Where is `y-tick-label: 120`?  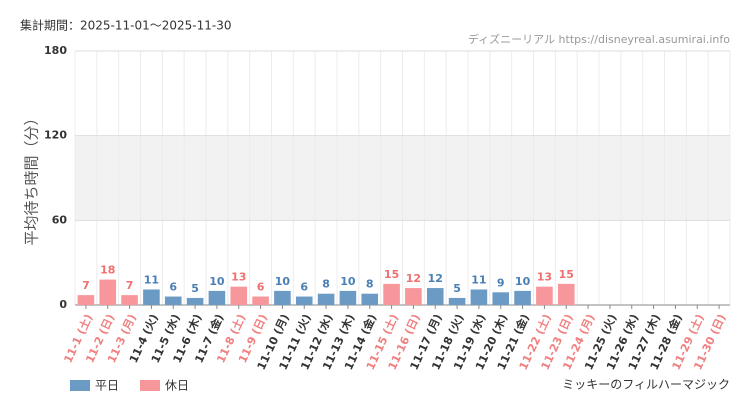 y-tick-label: 120 is located at coordinates (55, 135).